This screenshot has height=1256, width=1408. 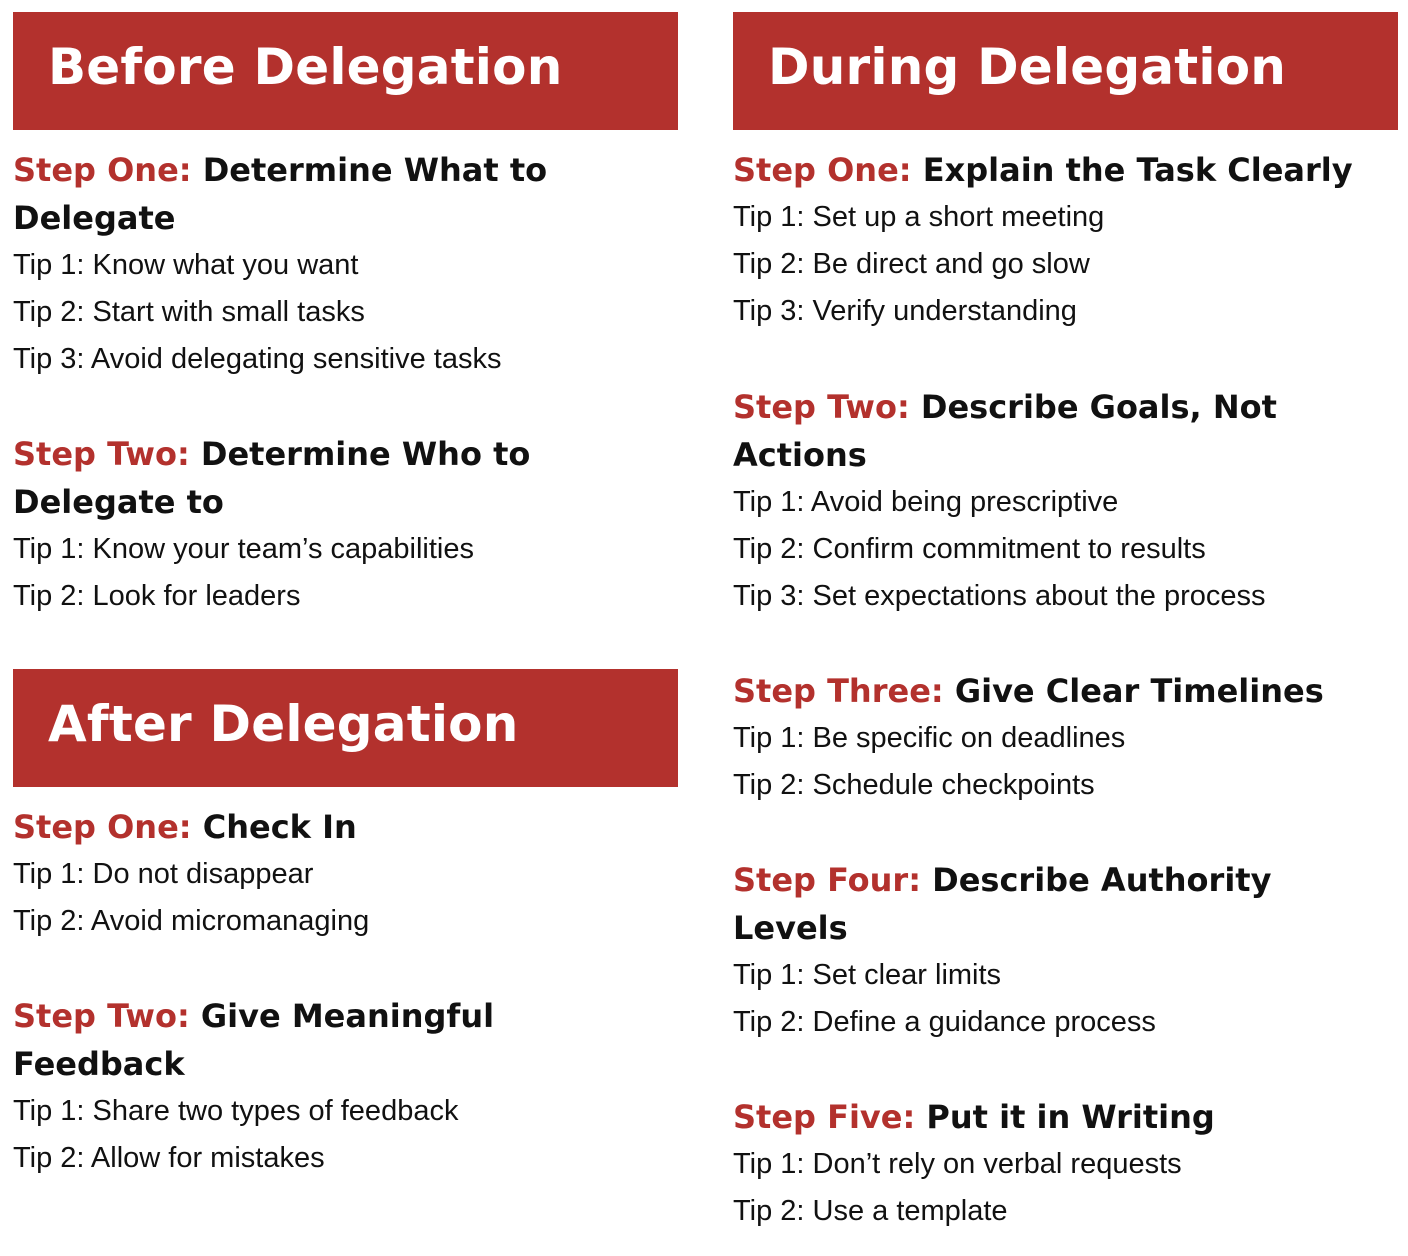 What do you see at coordinates (280, 194) in the screenshot?
I see `step-title: Determine What to Delegate` at bounding box center [280, 194].